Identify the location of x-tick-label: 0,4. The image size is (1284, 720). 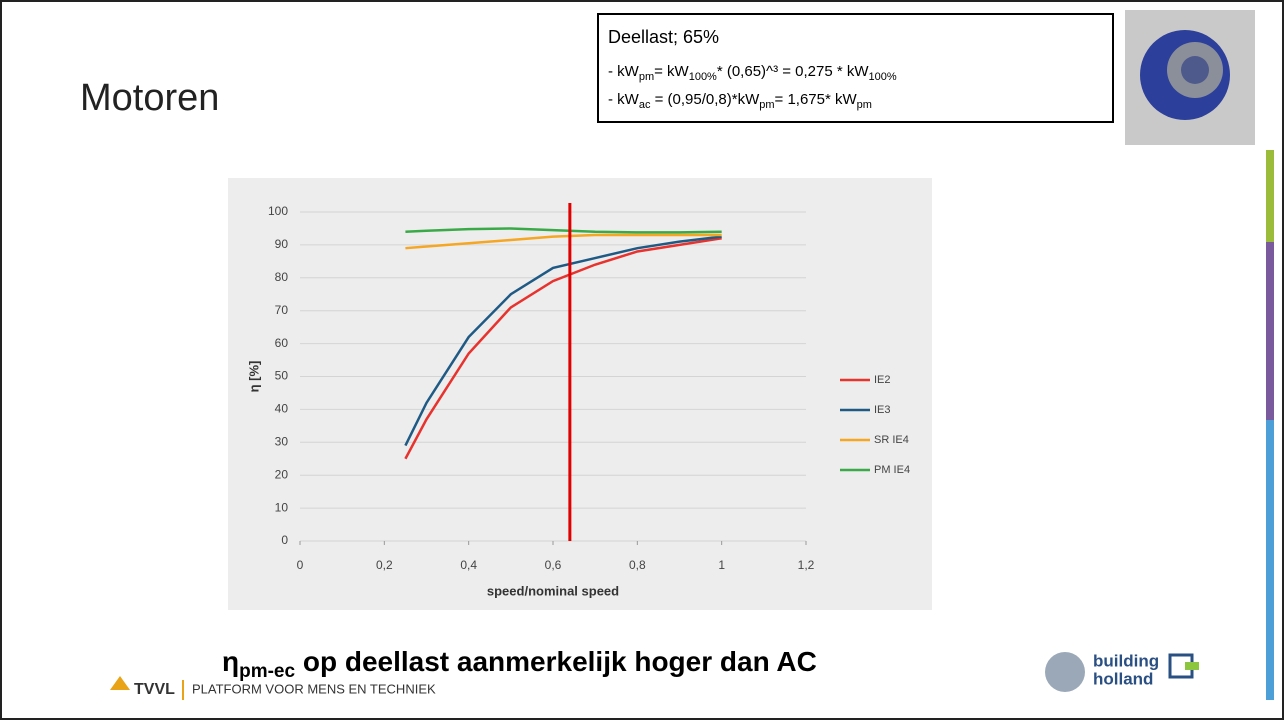
(468, 565).